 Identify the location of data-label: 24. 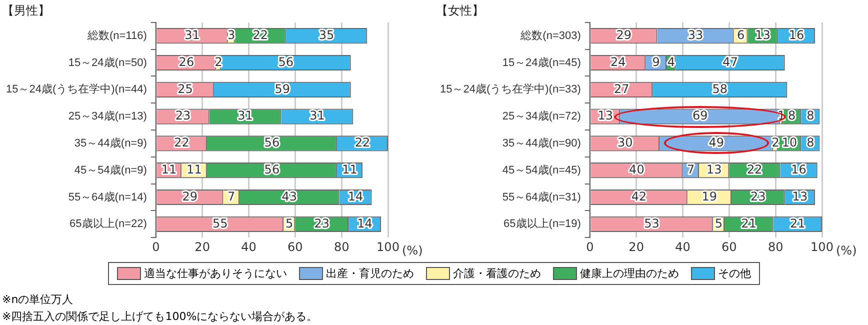
(618, 61).